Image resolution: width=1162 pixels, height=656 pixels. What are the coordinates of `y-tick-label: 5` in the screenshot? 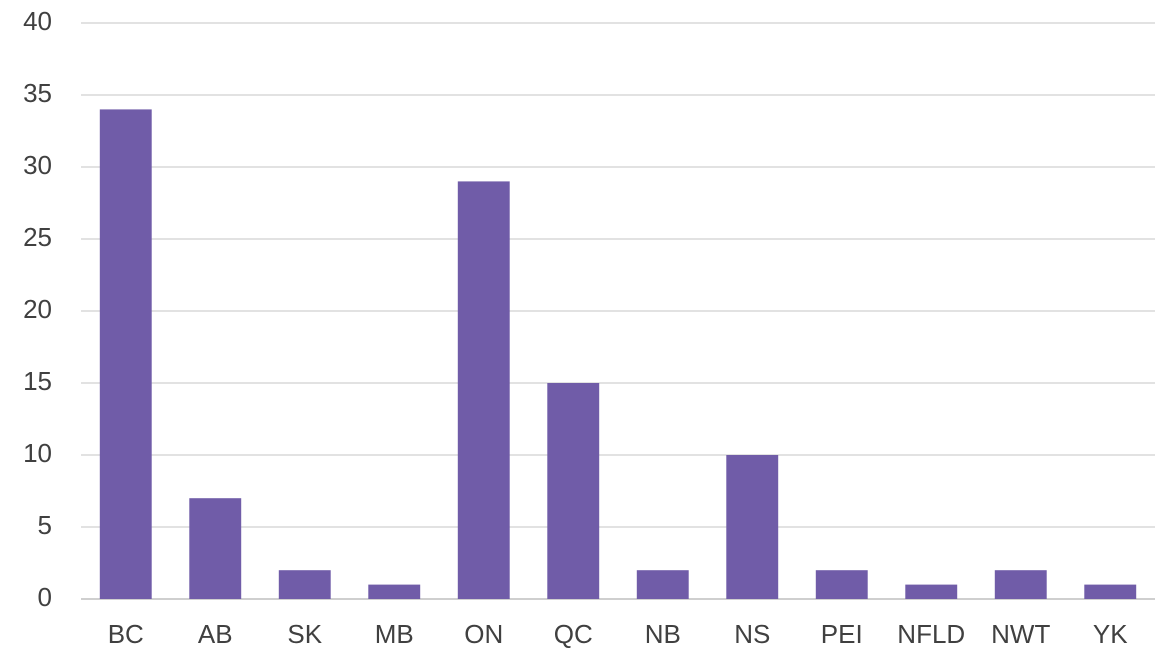 It's located at (45, 525).